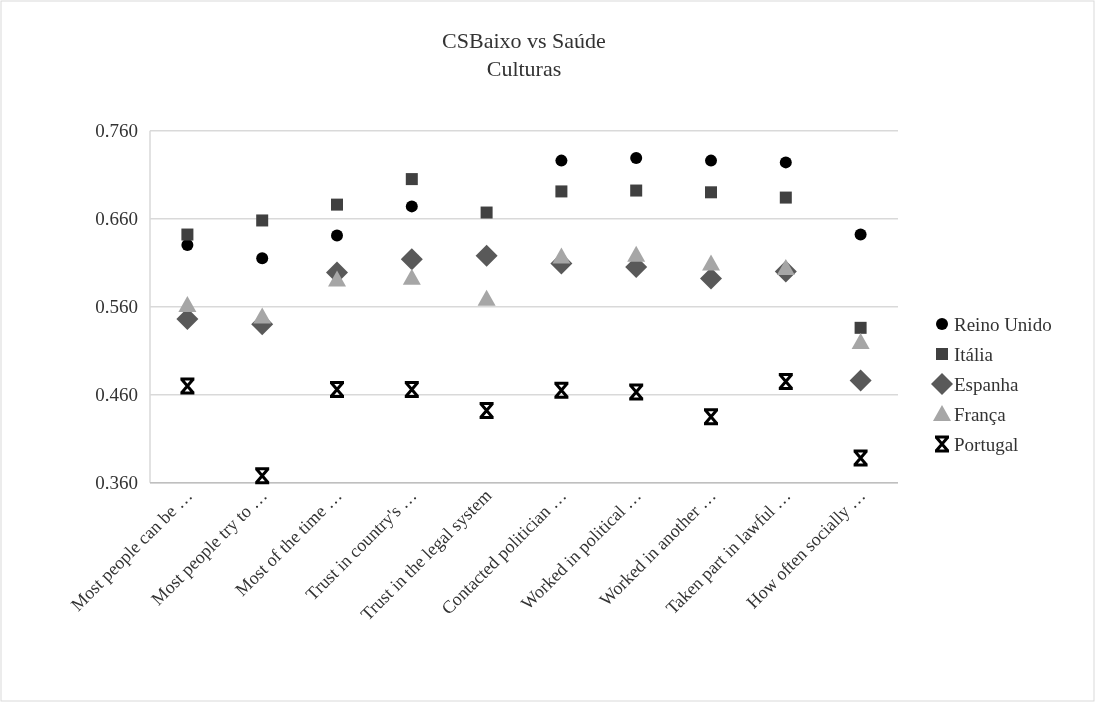  I want to click on y-tick-label: 0.560, so click(116, 307).